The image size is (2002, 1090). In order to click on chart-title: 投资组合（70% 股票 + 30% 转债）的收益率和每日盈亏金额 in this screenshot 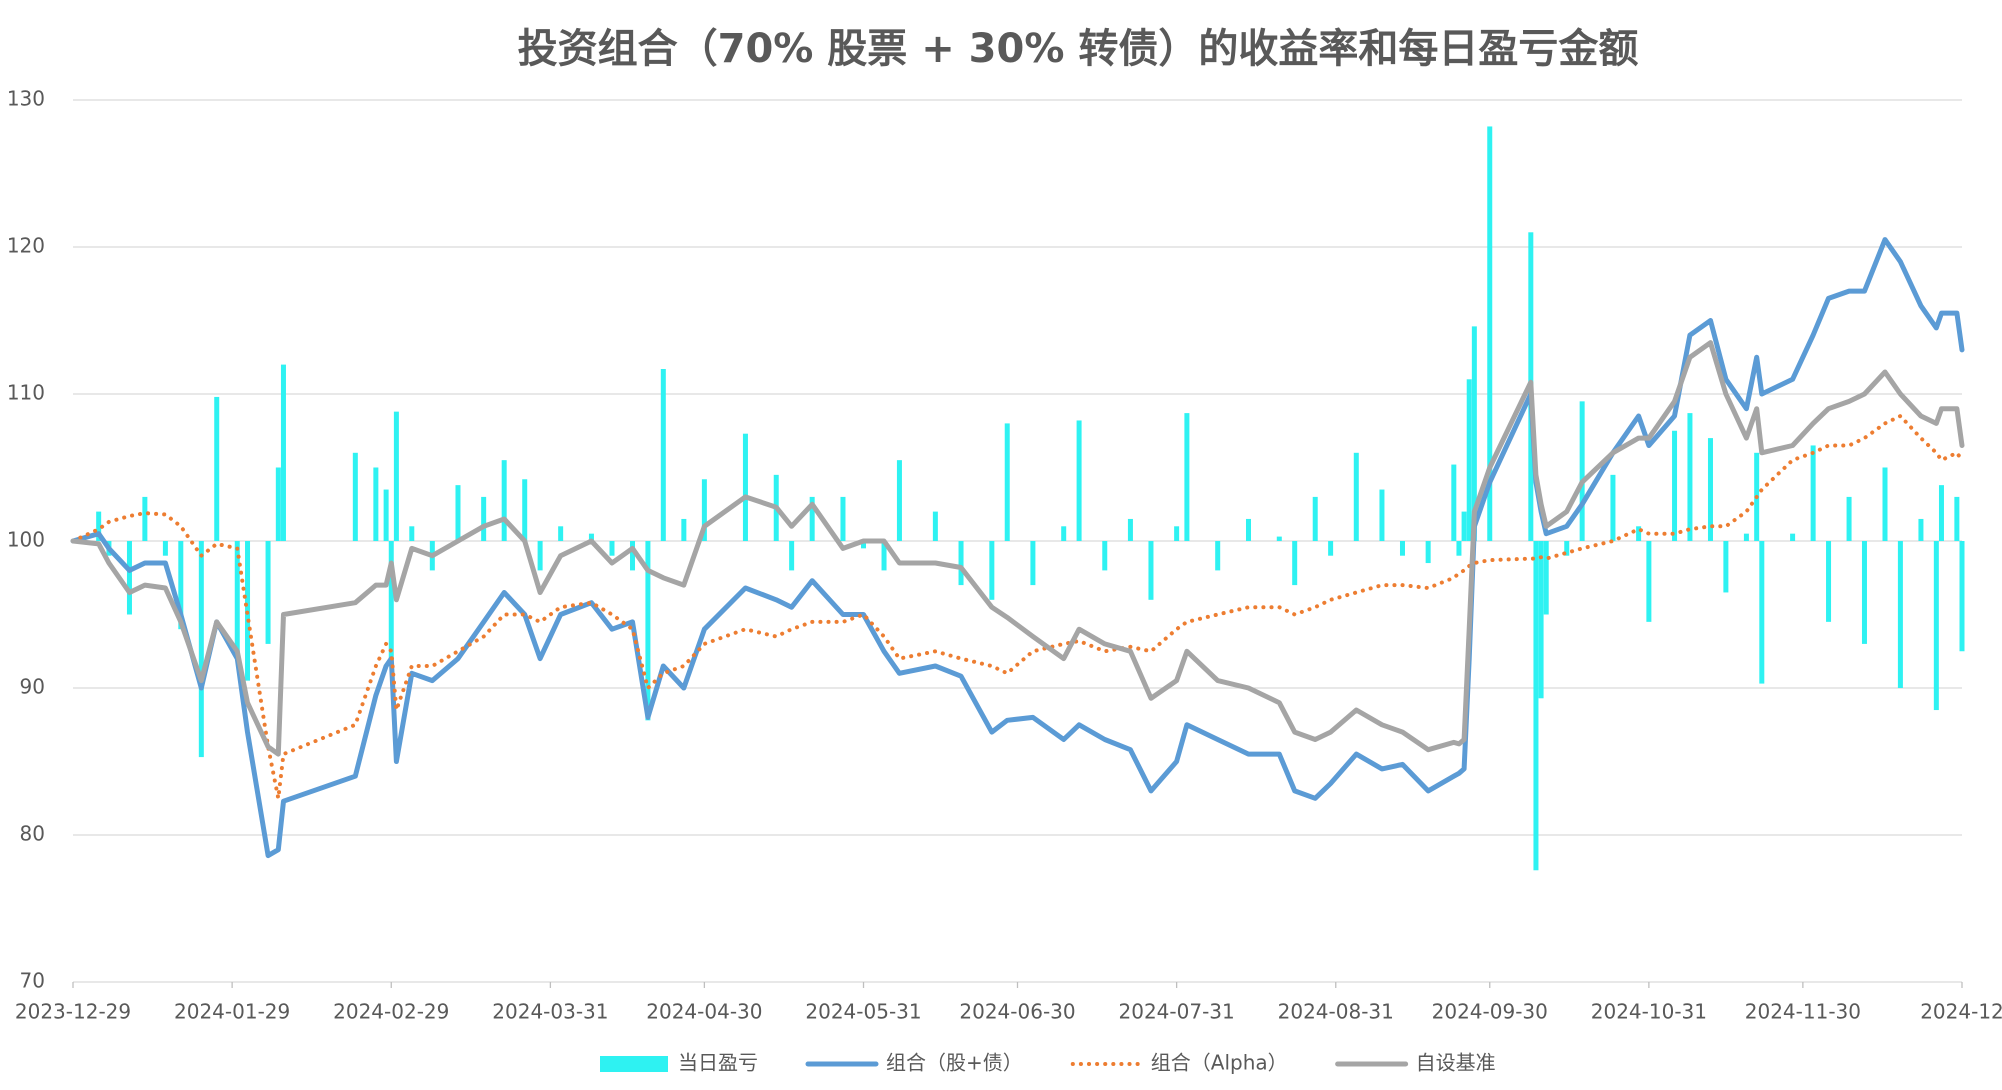, I will do `click(1078, 49)`.